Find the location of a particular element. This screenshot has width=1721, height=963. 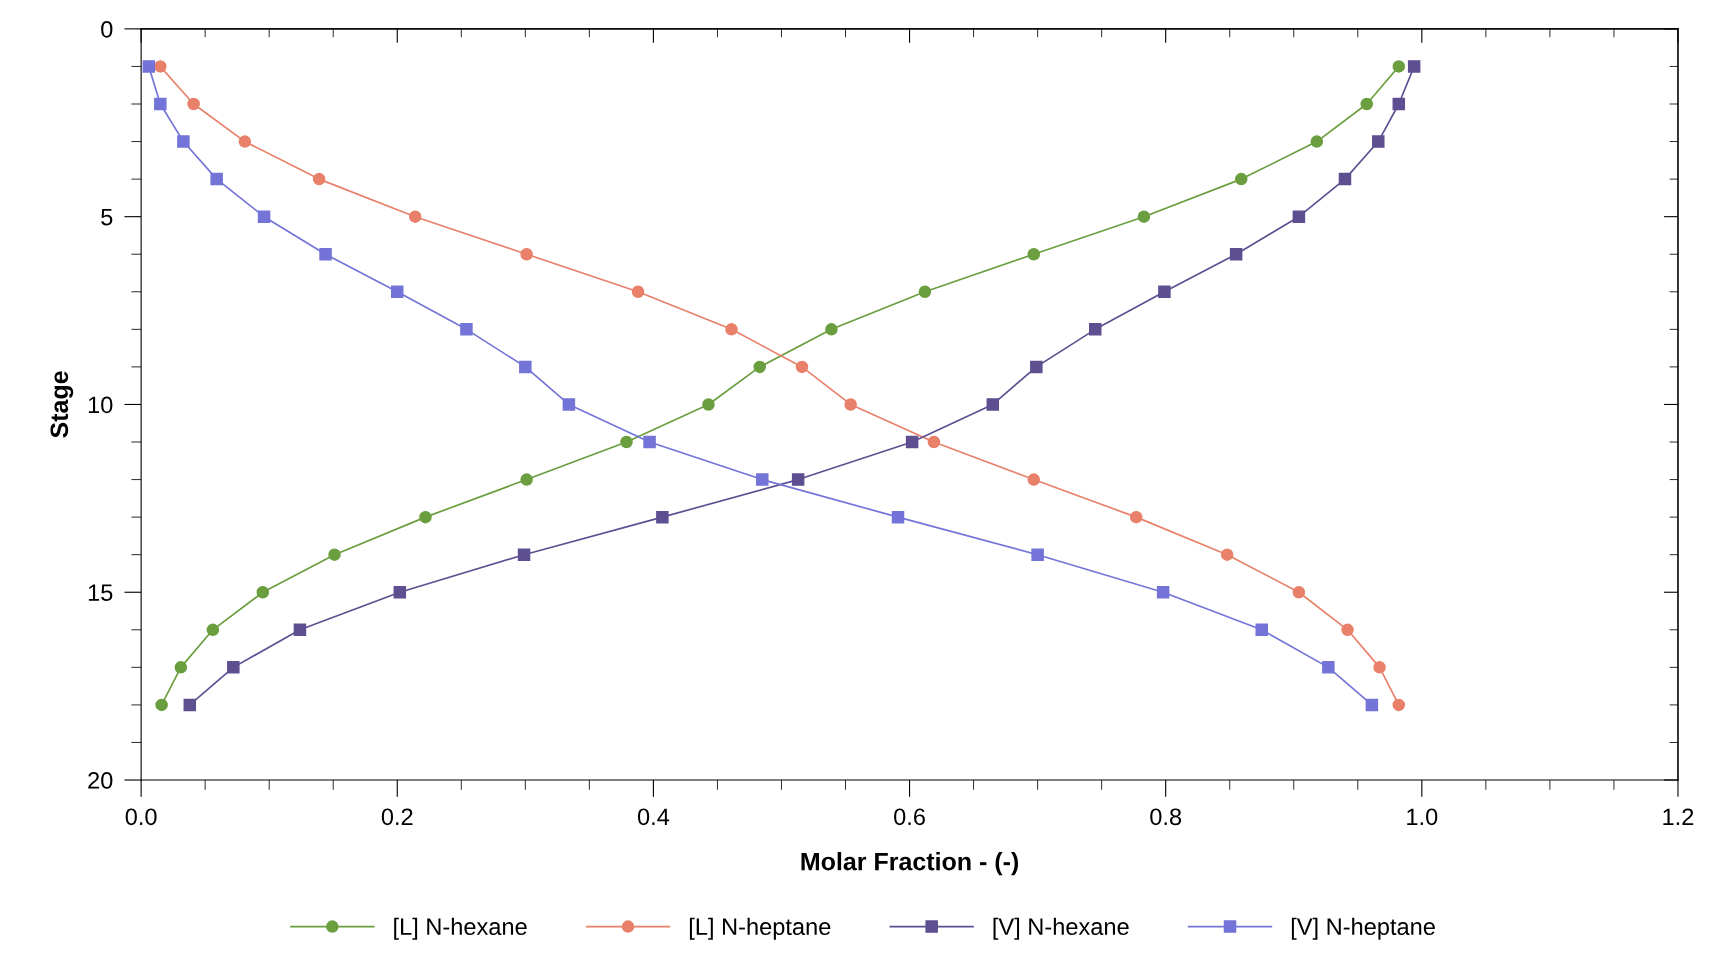

x-tick-label: 0.4 is located at coordinates (653, 817).